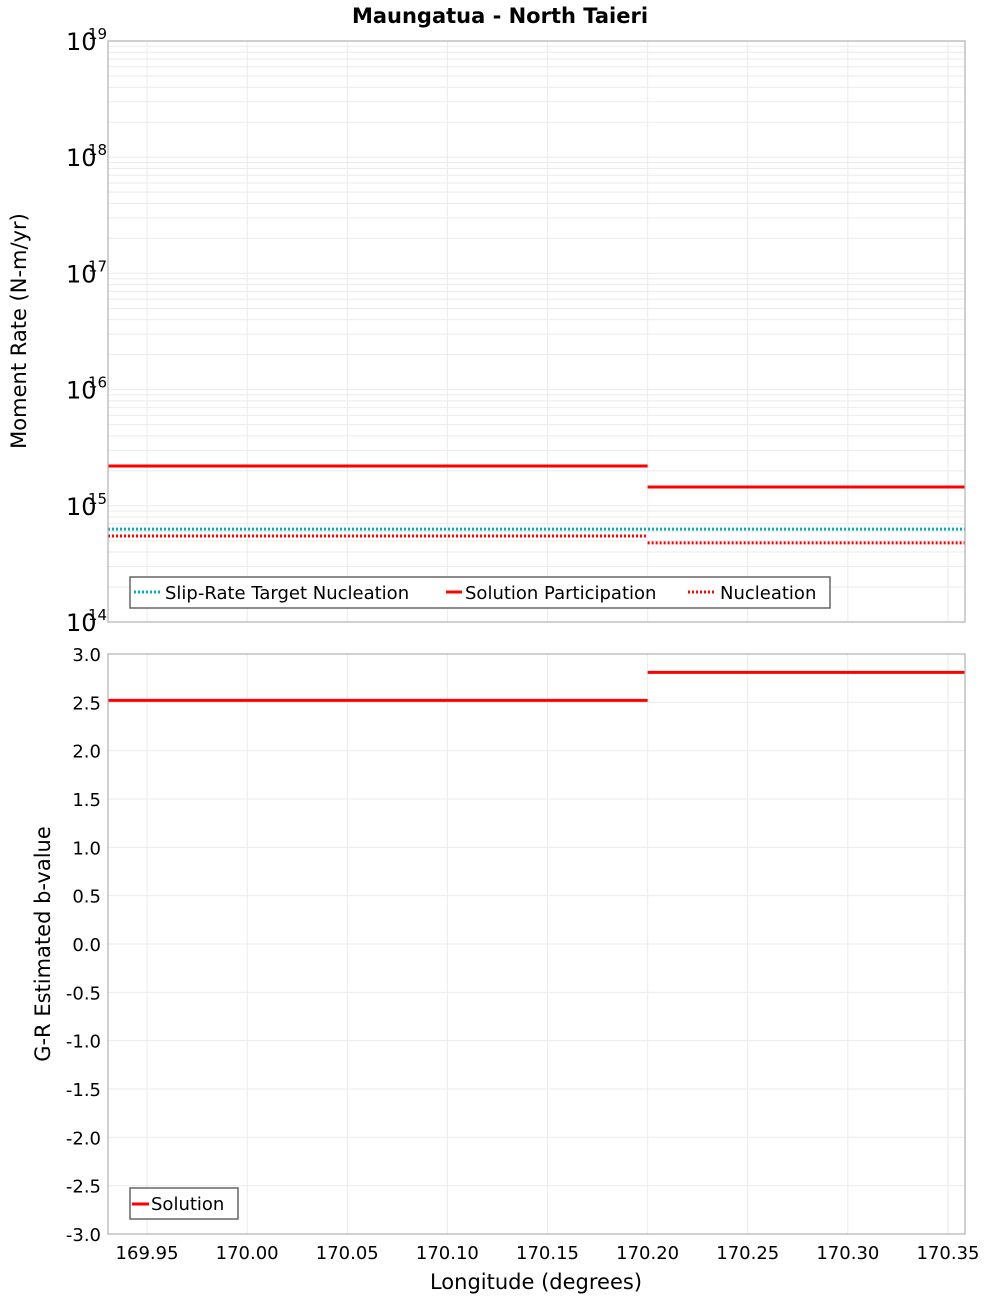 The height and width of the screenshot is (1300, 1000). What do you see at coordinates (536, 1282) in the screenshot?
I see `x-axis-label: Longitude (degrees)` at bounding box center [536, 1282].